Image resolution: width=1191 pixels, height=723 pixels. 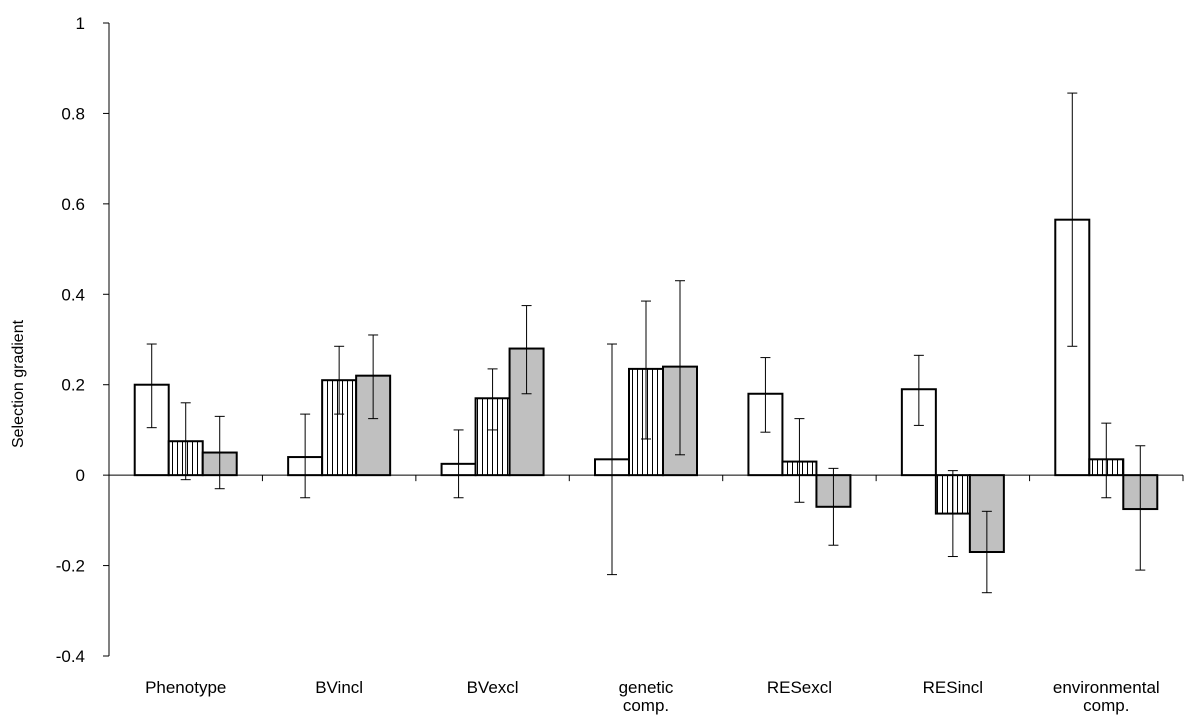 What do you see at coordinates (73, 204) in the screenshot?
I see `y-tick-label: 0.6` at bounding box center [73, 204].